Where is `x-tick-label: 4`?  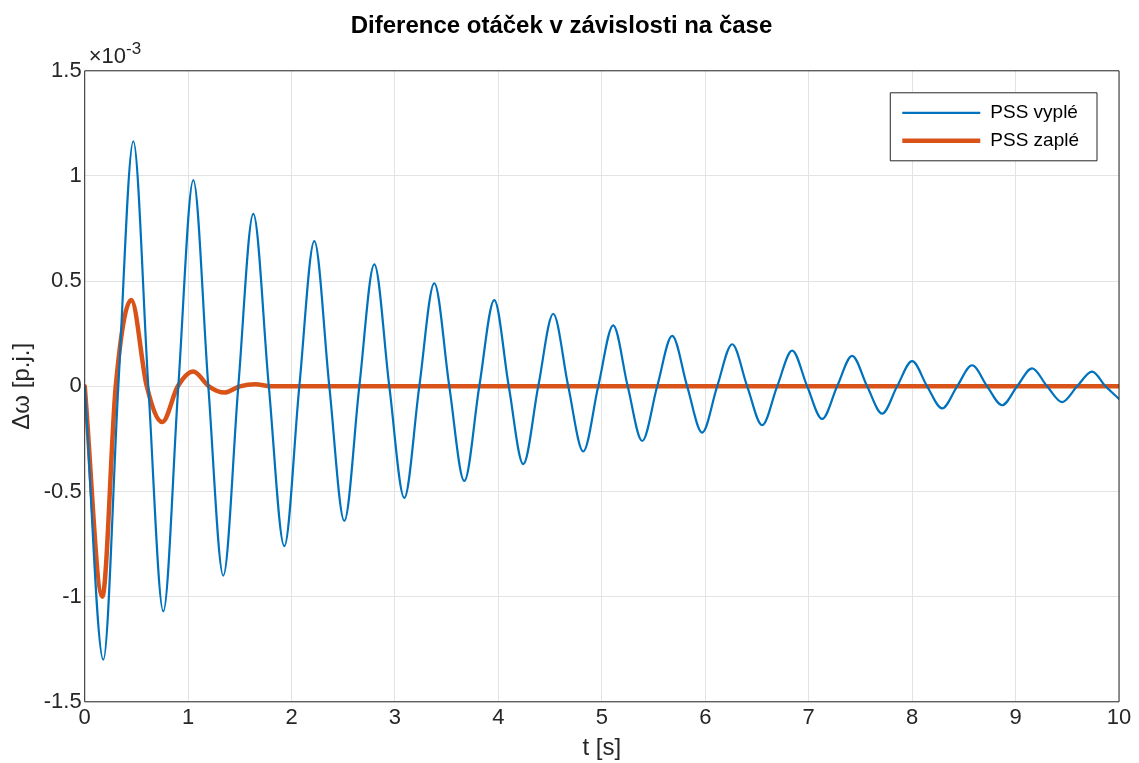
x-tick-label: 4 is located at coordinates (498, 717).